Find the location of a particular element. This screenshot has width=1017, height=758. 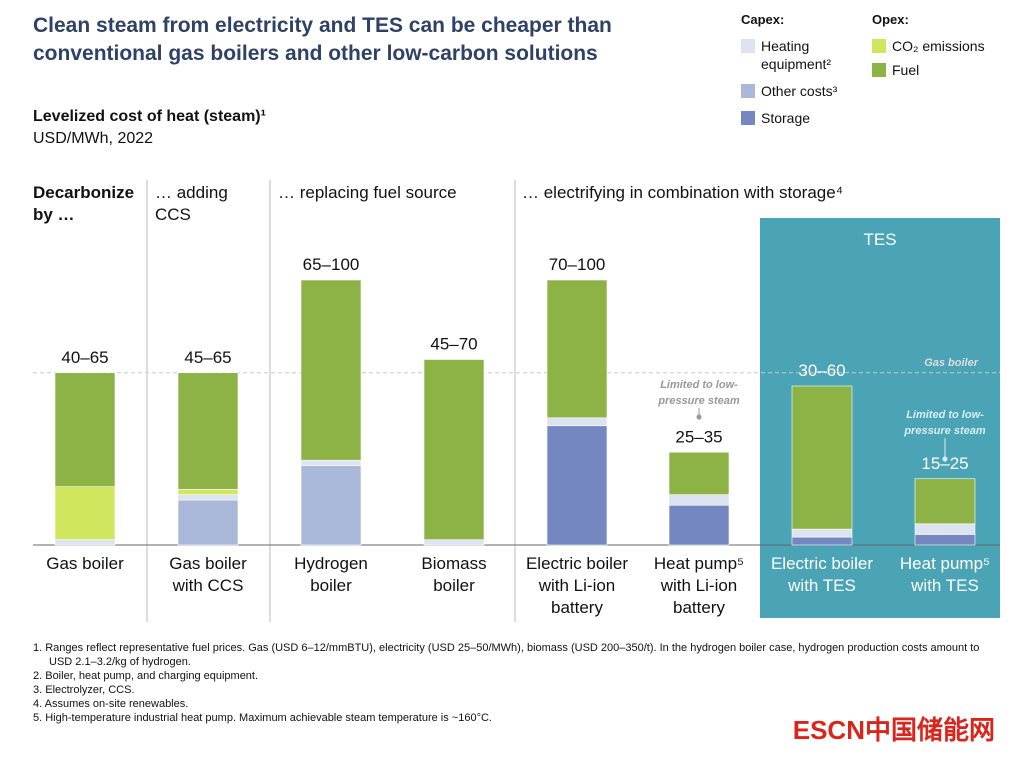

range-label: 45–70 is located at coordinates (453, 344).